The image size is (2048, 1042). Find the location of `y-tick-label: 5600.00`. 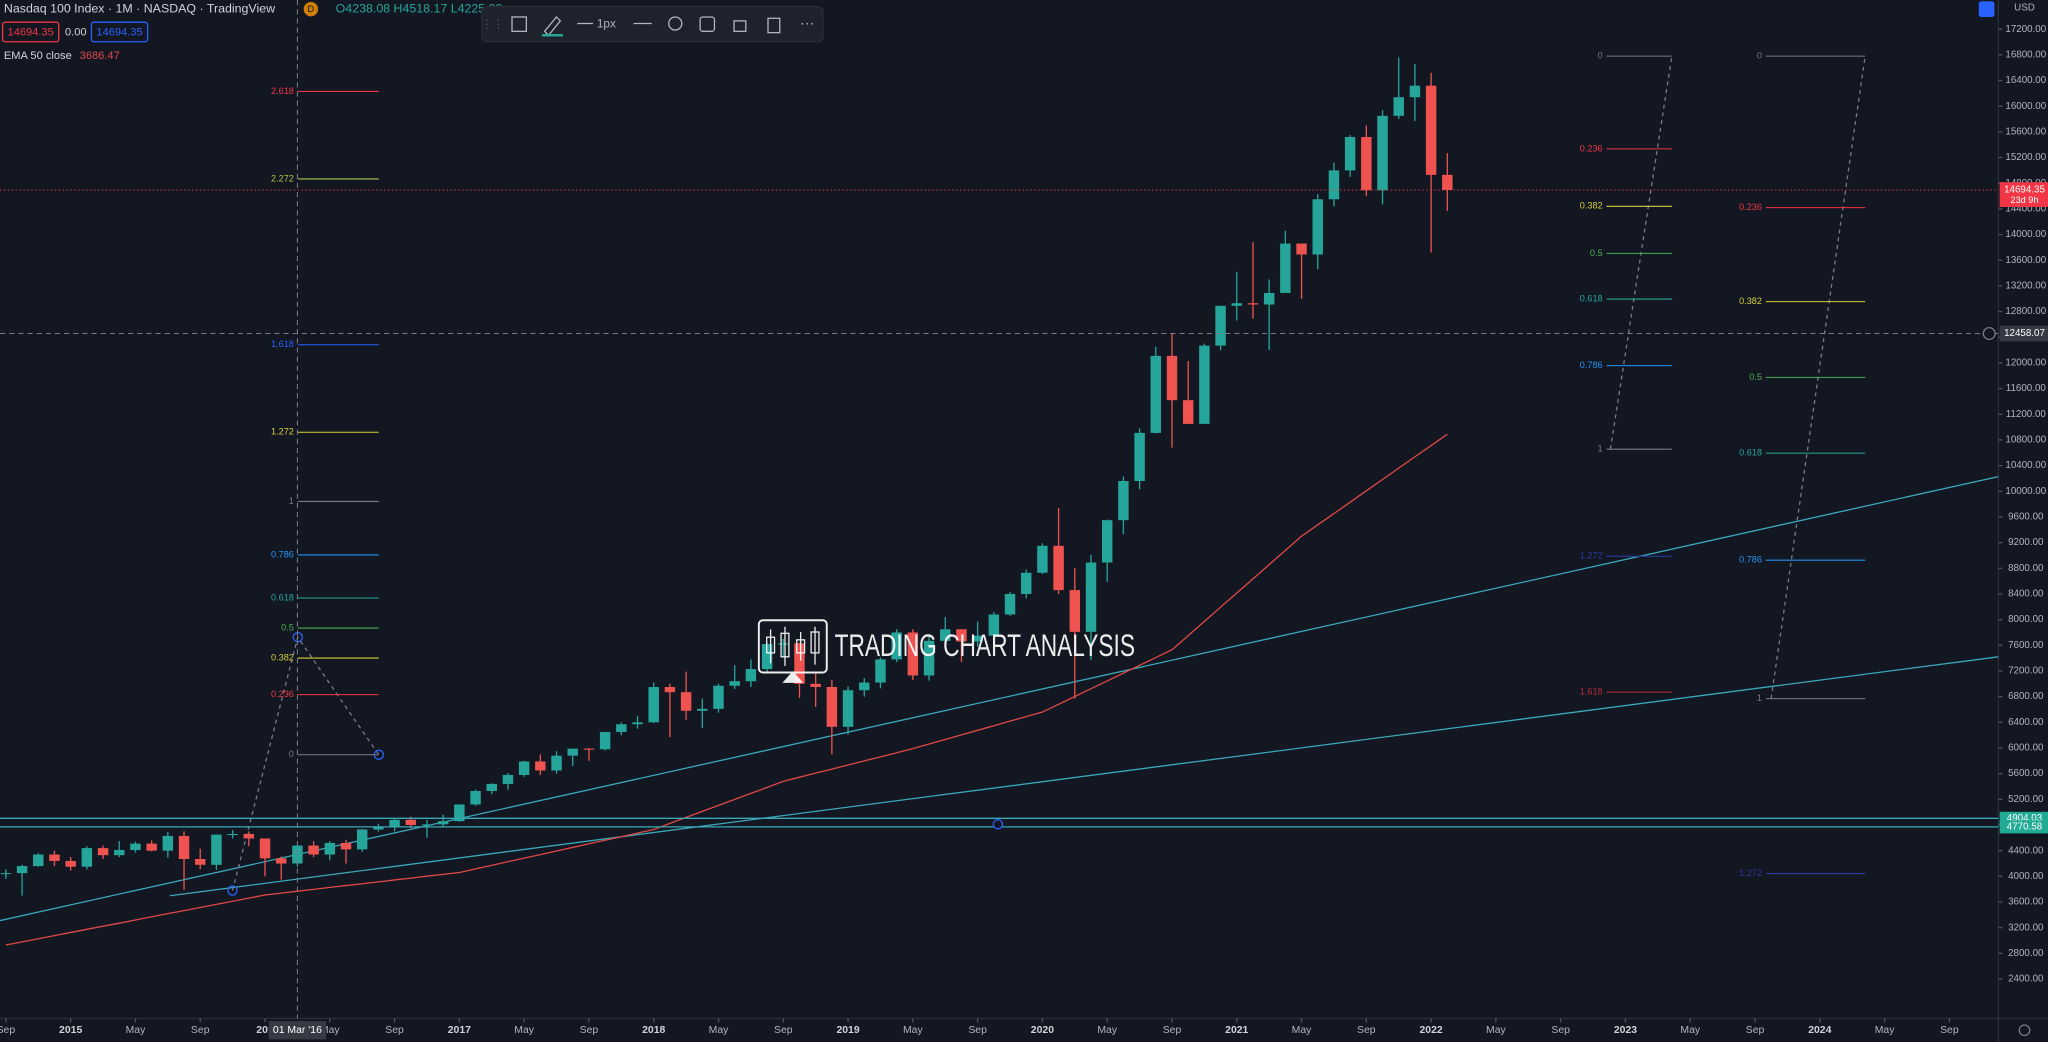

y-tick-label: 5600.00 is located at coordinates (2026, 773).